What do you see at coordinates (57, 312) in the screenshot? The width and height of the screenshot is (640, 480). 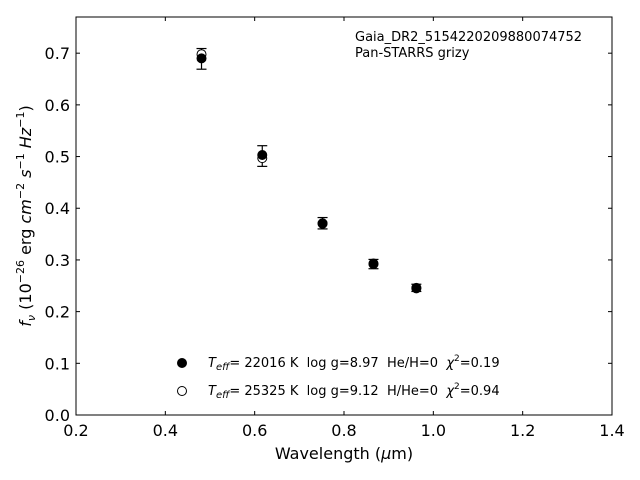 I see `y-tick-label: 0.2` at bounding box center [57, 312].